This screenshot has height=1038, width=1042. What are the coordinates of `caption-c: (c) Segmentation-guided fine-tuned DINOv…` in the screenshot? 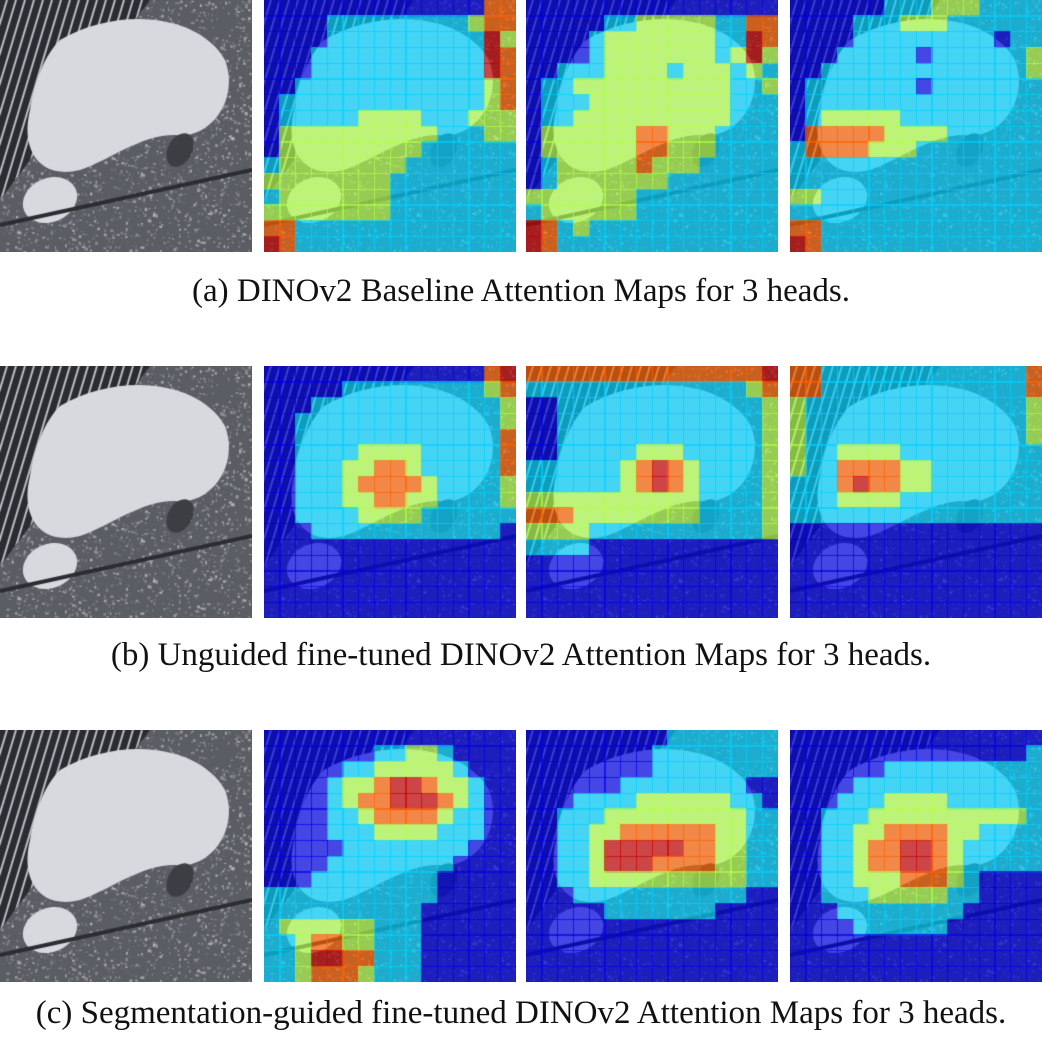 It's located at (521, 1013).